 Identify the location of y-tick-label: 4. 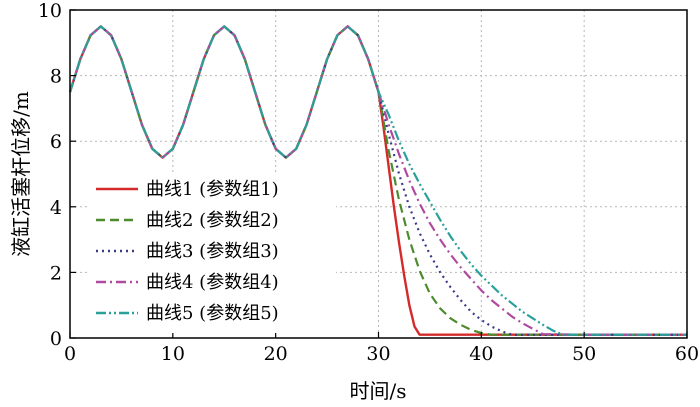
(56, 208).